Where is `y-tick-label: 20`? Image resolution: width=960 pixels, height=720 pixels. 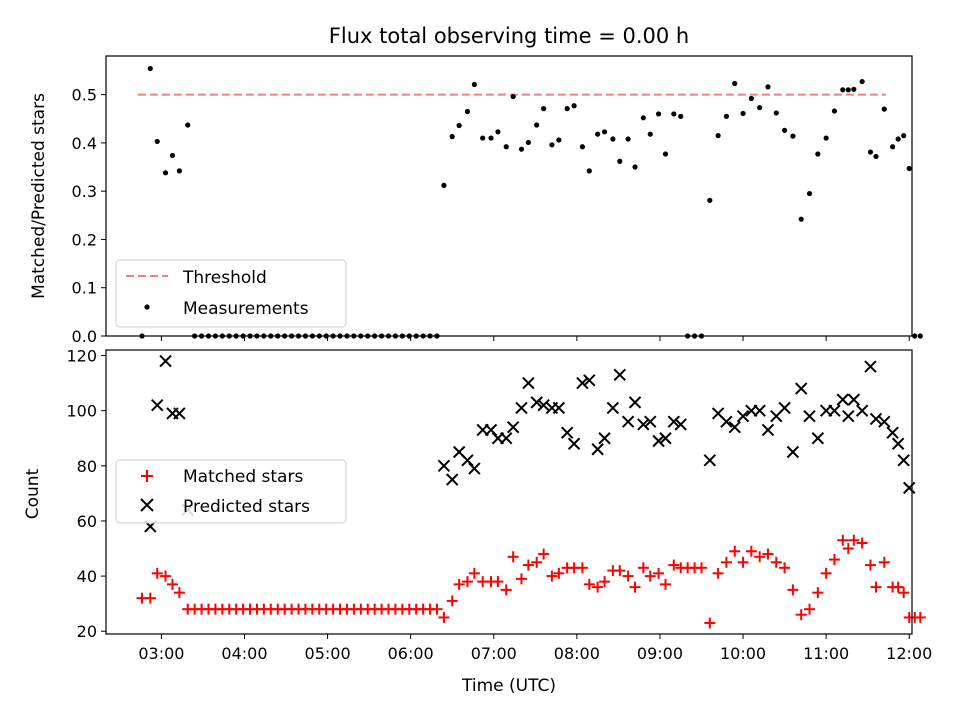 y-tick-label: 20 is located at coordinates (87, 631).